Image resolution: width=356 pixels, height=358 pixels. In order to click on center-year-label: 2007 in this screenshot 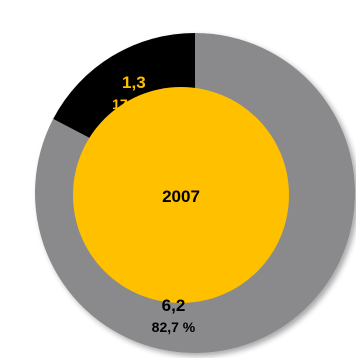, I will do `click(181, 196)`.